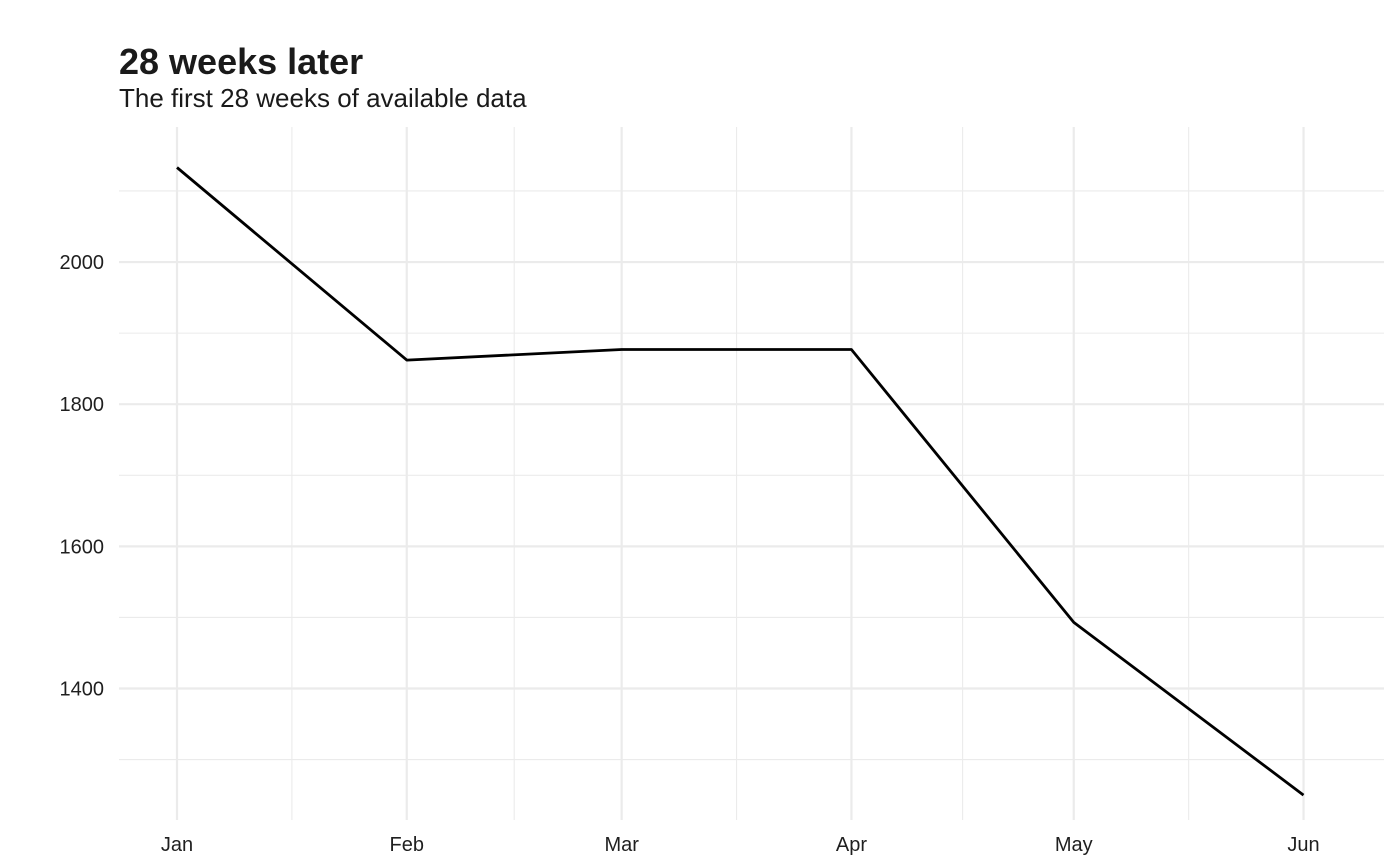  What do you see at coordinates (82, 547) in the screenshot?
I see `y-tick-label: 1600` at bounding box center [82, 547].